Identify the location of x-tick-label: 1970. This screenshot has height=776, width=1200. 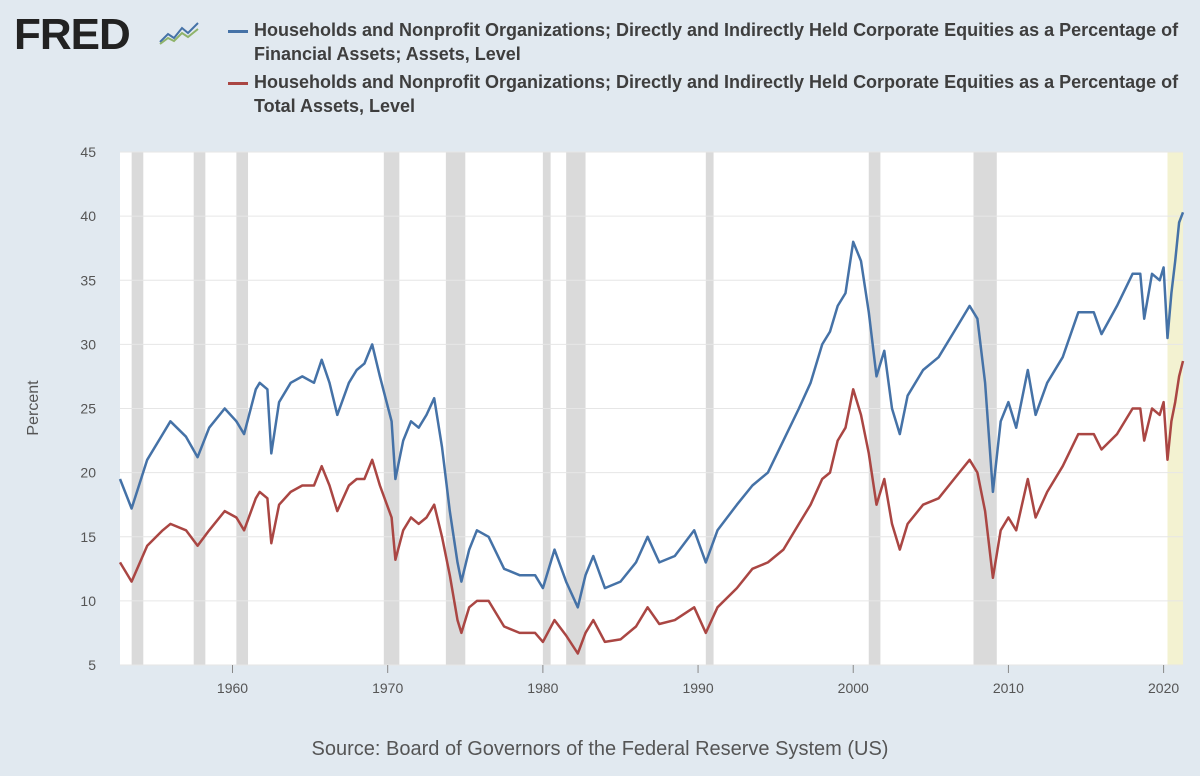
(387, 688).